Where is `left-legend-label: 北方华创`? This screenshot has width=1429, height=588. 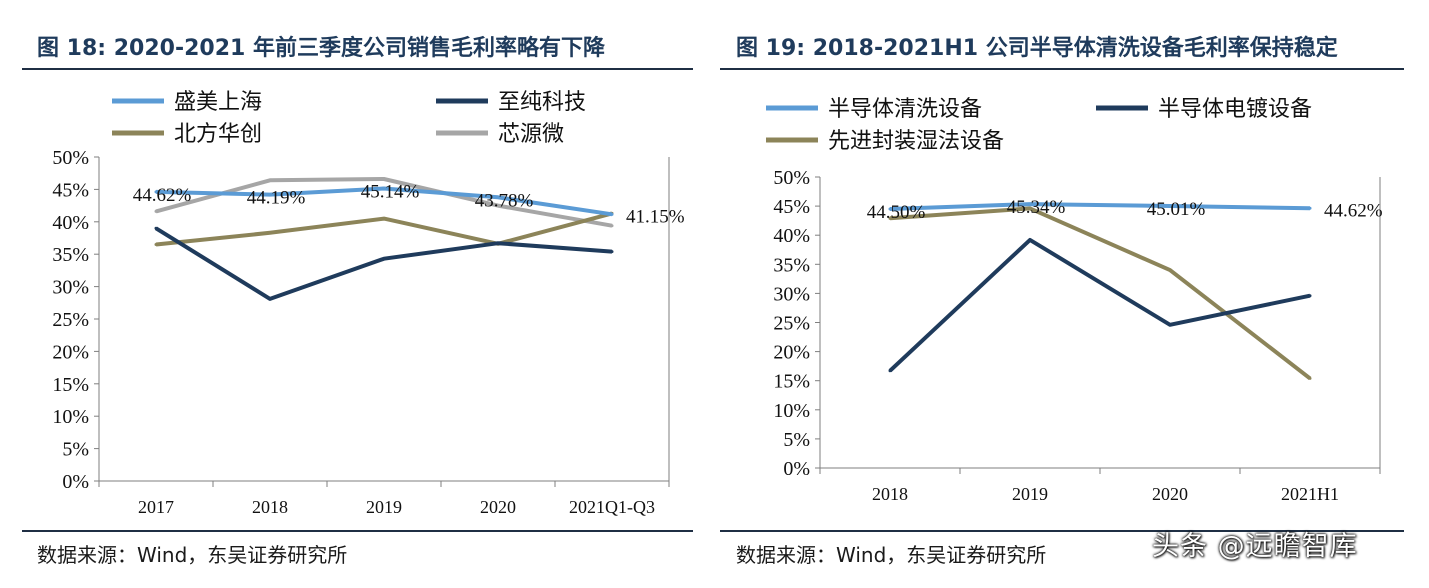
left-legend-label: 北方华创 is located at coordinates (218, 134).